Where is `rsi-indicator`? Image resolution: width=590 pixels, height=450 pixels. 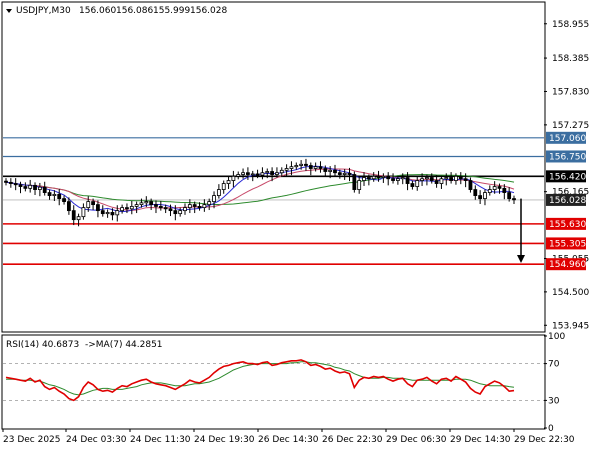 rsi-indicator is located at coordinates (273, 380).